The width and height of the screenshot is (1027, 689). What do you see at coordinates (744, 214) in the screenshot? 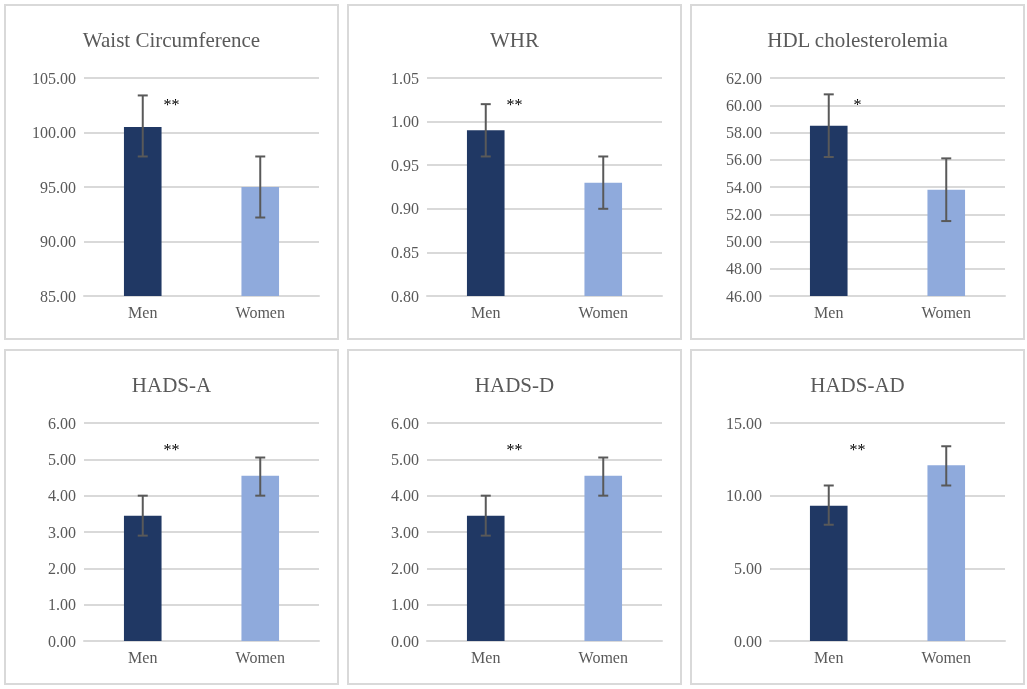
I see `y-tick-label: 52.00` at bounding box center [744, 214].